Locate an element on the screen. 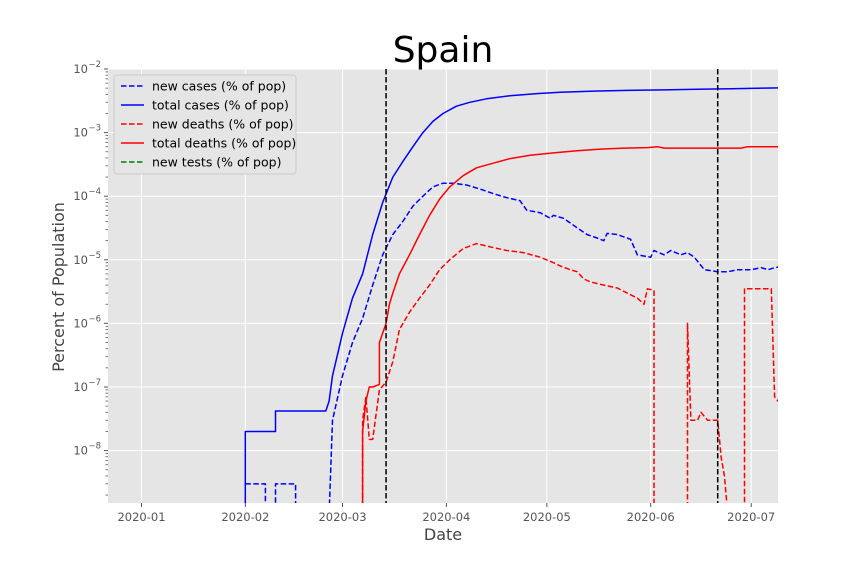 The width and height of the screenshot is (864, 576). x-axis-label: Date is located at coordinates (443, 534).